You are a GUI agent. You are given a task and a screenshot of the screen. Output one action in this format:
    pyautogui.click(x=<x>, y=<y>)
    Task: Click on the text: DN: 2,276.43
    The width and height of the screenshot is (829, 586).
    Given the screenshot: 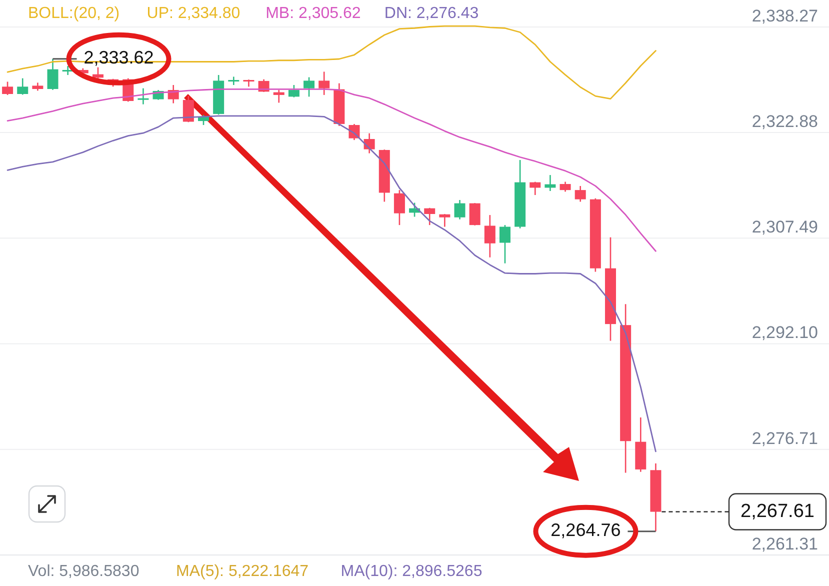 What is the action you would take?
    pyautogui.click(x=431, y=13)
    